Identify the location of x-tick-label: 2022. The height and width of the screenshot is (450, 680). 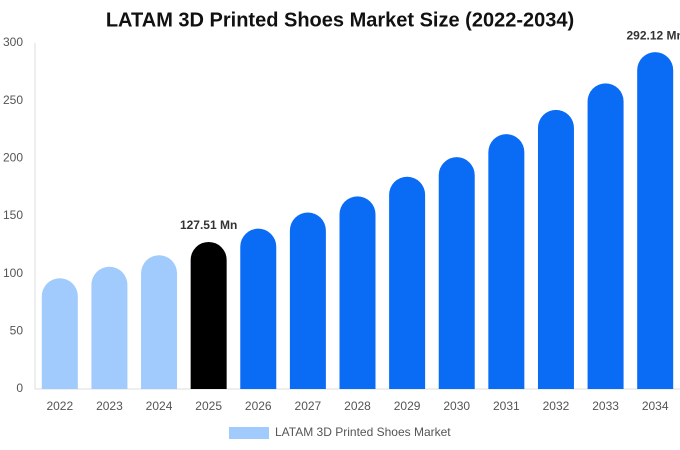
(59, 406).